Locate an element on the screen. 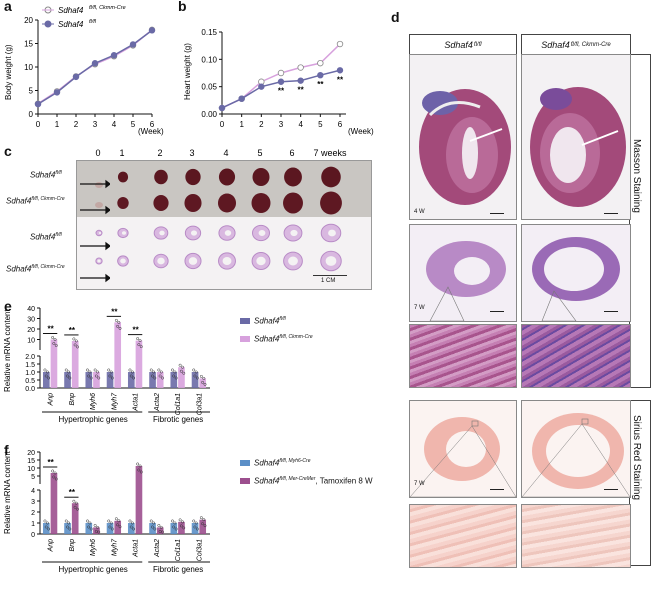  week-label-6: 6 is located at coordinates (291, 153).